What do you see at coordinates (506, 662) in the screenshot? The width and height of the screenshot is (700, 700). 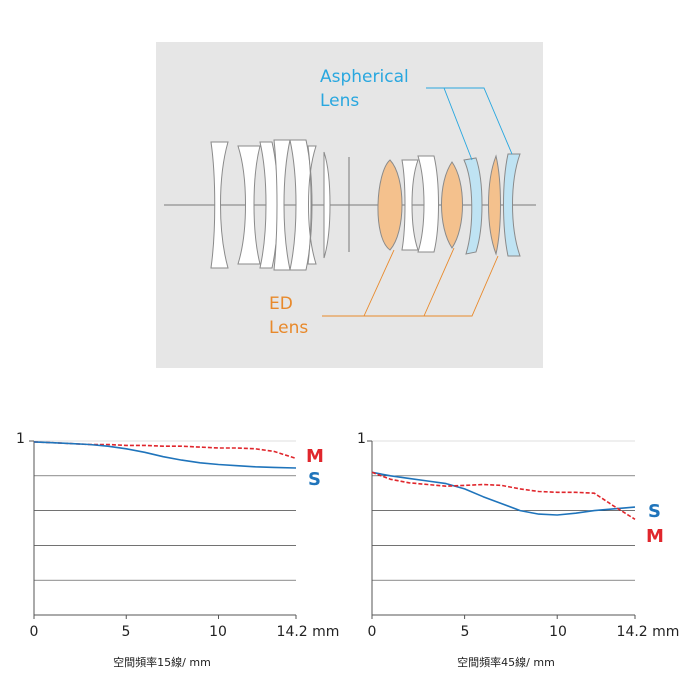 I see `x-axis-caption: 空間頻率45線/ mm` at bounding box center [506, 662].